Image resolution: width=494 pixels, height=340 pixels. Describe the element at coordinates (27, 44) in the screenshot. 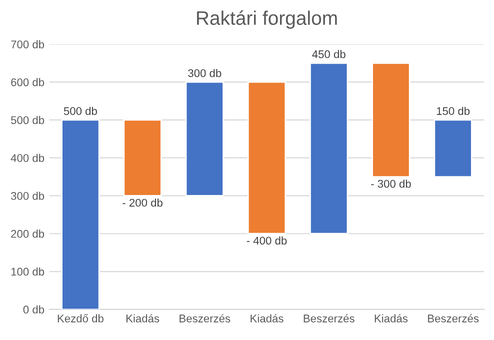

I see `y-tick-label: 700 db` at that location.